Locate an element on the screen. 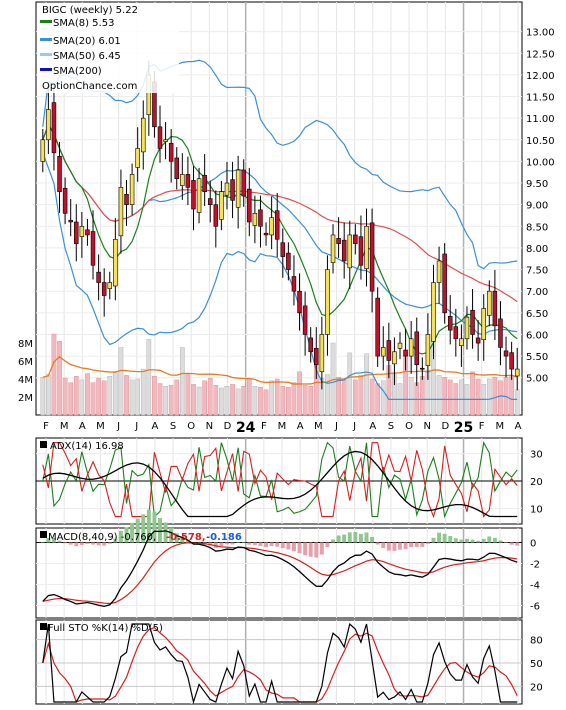 This screenshot has width=566, height=710. macd-tick-label: -4 is located at coordinates (535, 586).